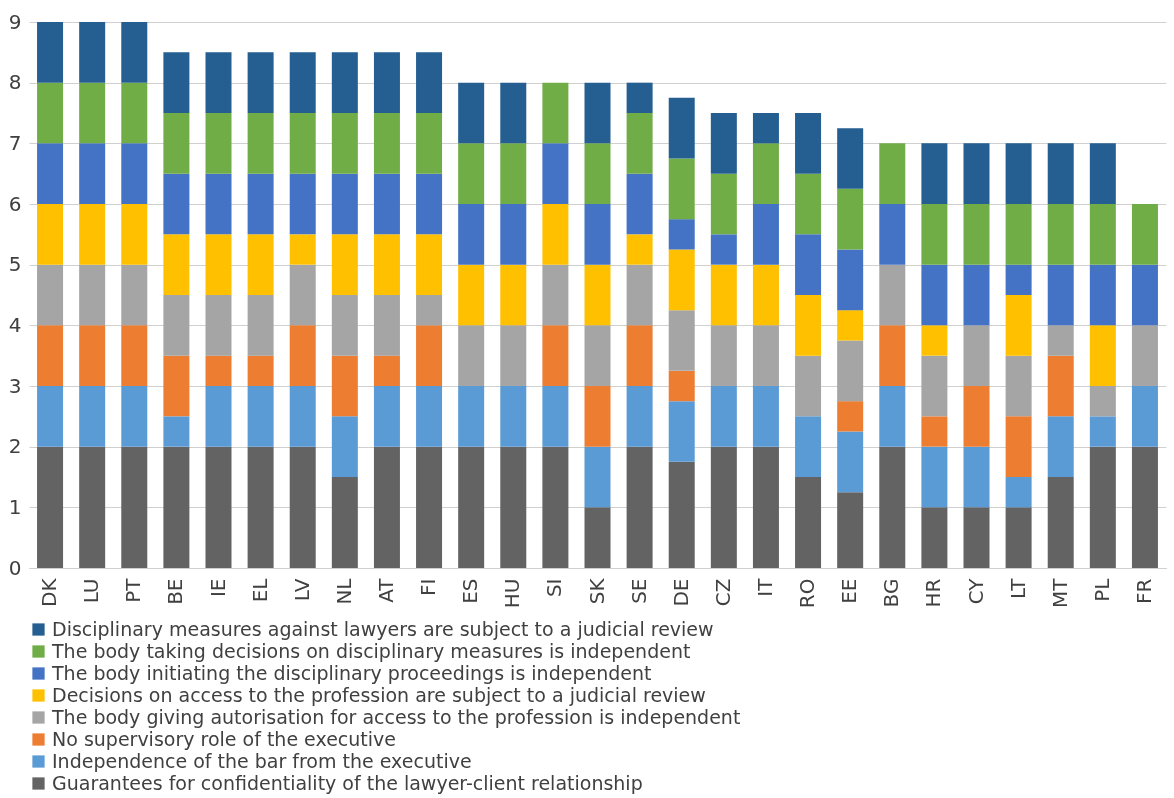 The width and height of the screenshot is (1174, 798). What do you see at coordinates (91, 591) in the screenshot?
I see `x-tick-label: LU` at bounding box center [91, 591].